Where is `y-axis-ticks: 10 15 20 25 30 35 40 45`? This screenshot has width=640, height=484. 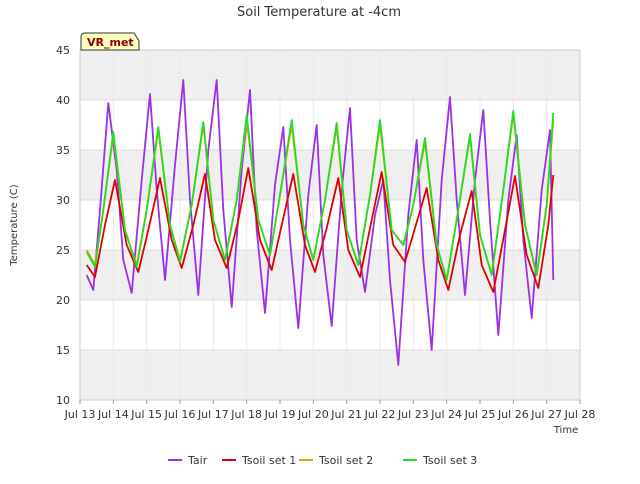
y-axis-ticks: 10 15 20 25 30 35 40 45 is located at coordinates (63, 225).